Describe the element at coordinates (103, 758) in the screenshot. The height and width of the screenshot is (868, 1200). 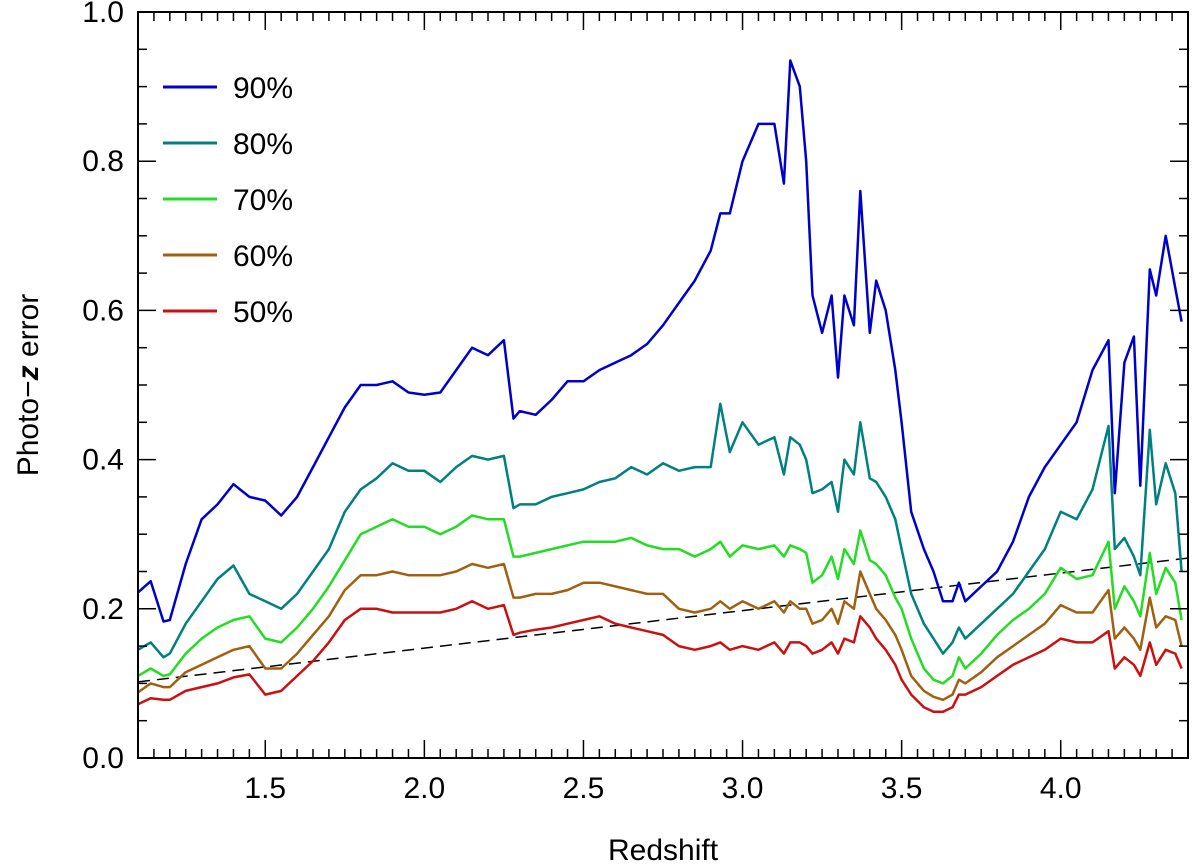
I see `y-tick-label: 0.0` at that location.